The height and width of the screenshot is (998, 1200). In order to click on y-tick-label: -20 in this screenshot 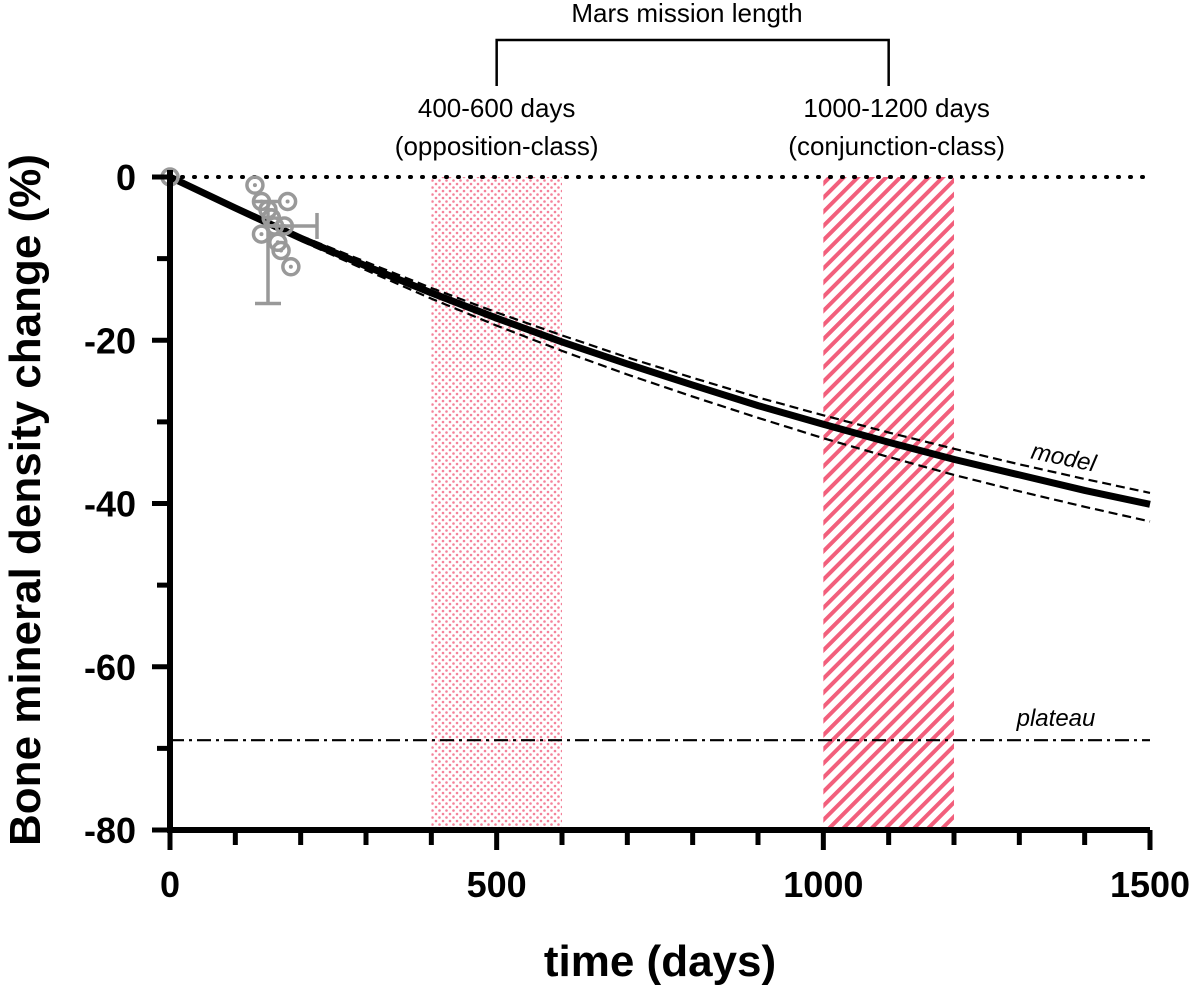, I will do `click(110, 340)`.